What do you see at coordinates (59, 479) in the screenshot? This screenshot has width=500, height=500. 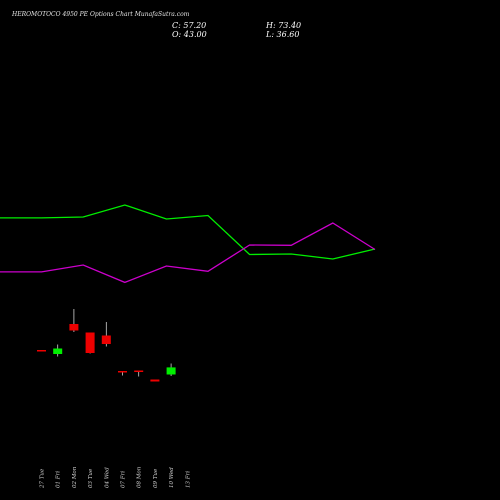 I see `x-tick-label: 01 Fri` at bounding box center [59, 479].